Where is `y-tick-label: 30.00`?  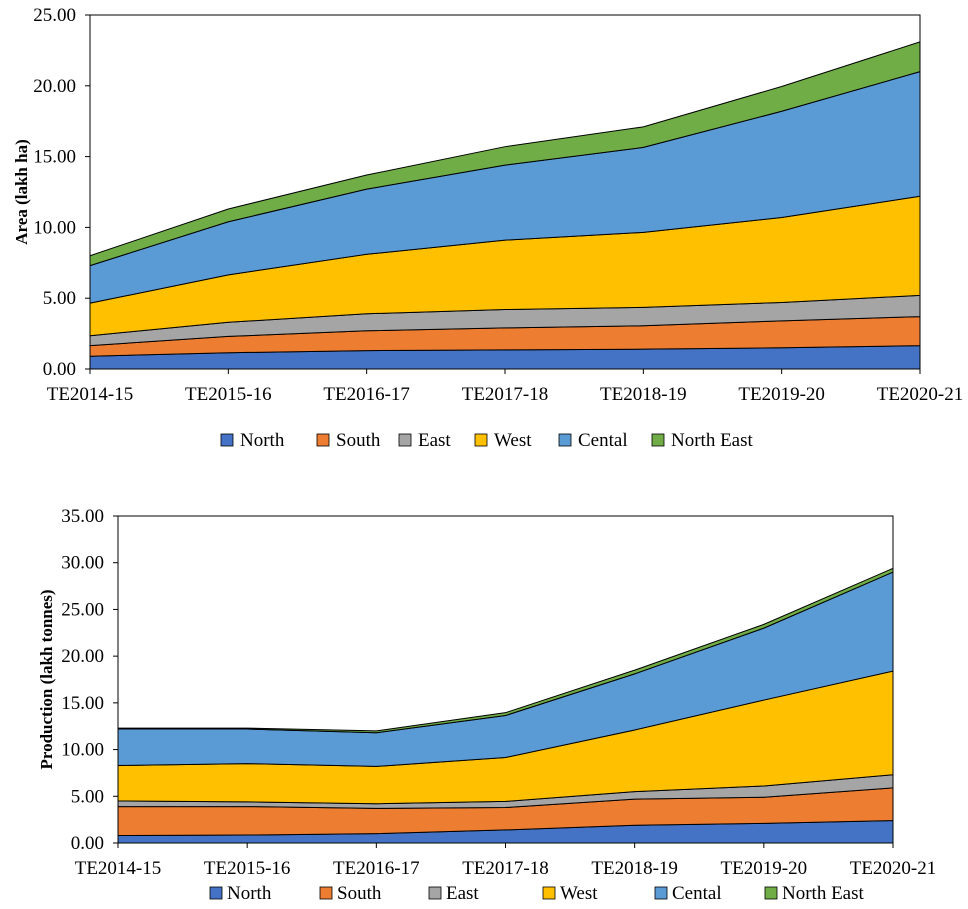 y-tick-label: 30.00 is located at coordinates (82, 563).